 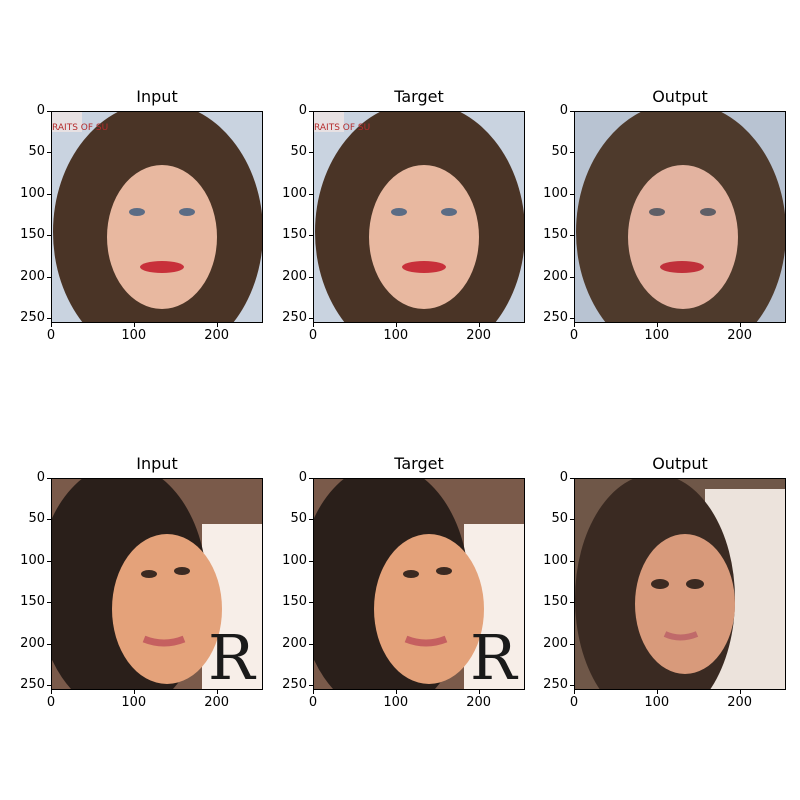 I want to click on image-panel-target-1: RAITS OF SU, so click(x=419, y=217).